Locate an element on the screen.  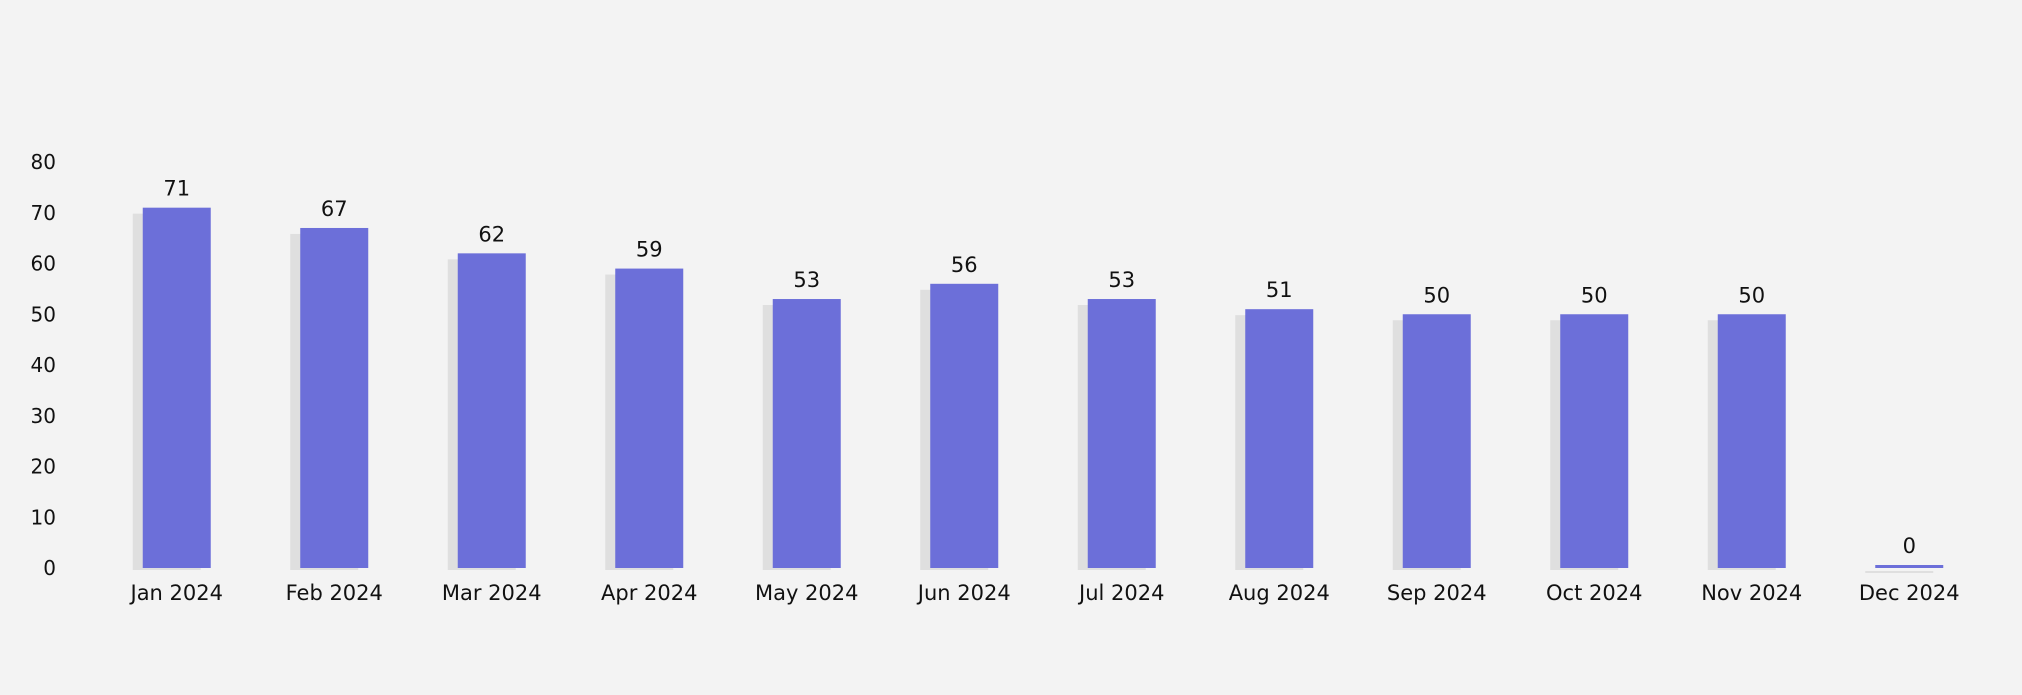
x-tick-label: Jul 2024 is located at coordinates (1120, 593).